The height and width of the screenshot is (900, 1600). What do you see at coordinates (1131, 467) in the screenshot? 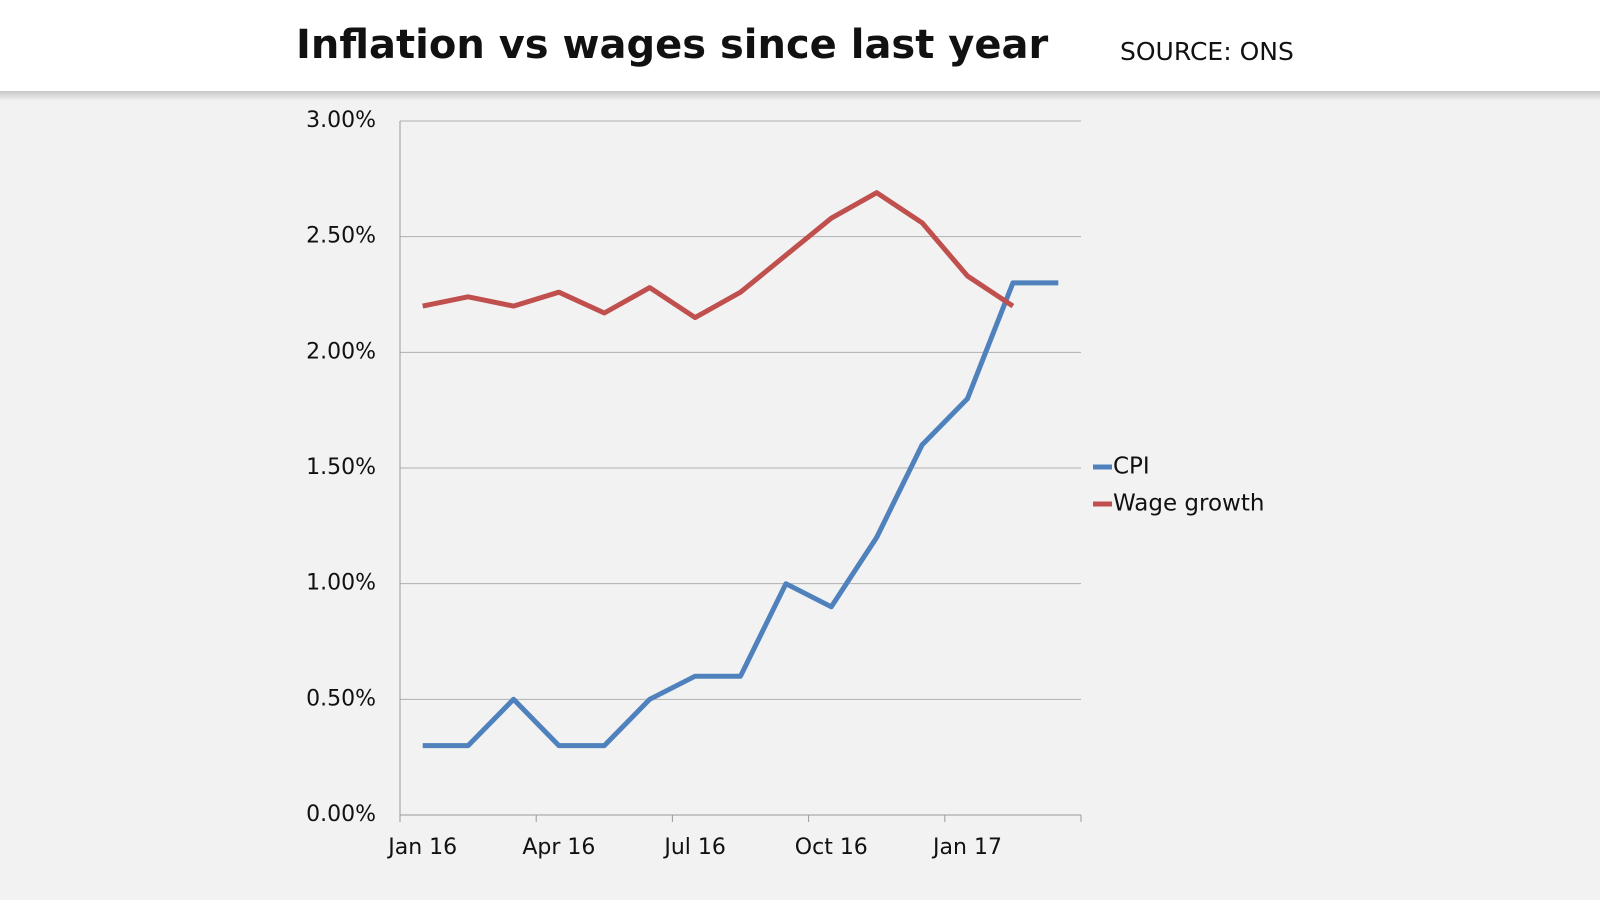
I see `legend-label: CPI` at bounding box center [1131, 467].